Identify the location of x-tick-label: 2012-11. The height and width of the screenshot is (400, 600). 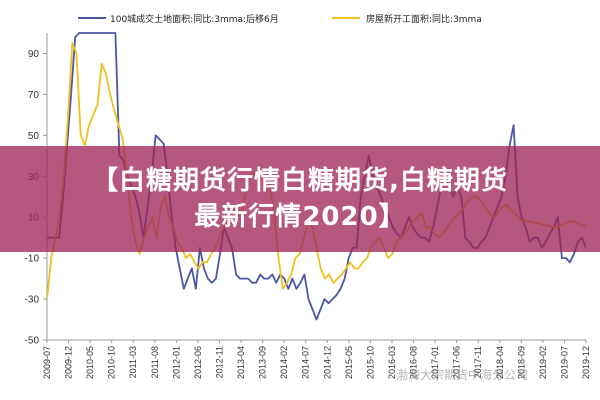
(219, 362).